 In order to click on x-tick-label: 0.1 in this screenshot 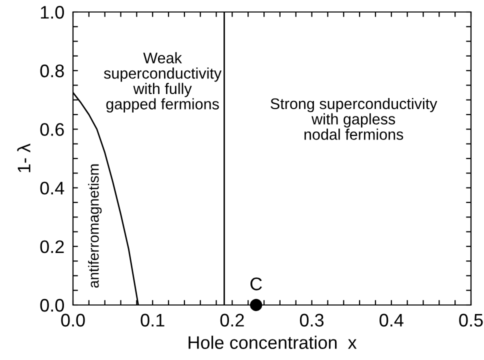, I will do `click(152, 320)`.